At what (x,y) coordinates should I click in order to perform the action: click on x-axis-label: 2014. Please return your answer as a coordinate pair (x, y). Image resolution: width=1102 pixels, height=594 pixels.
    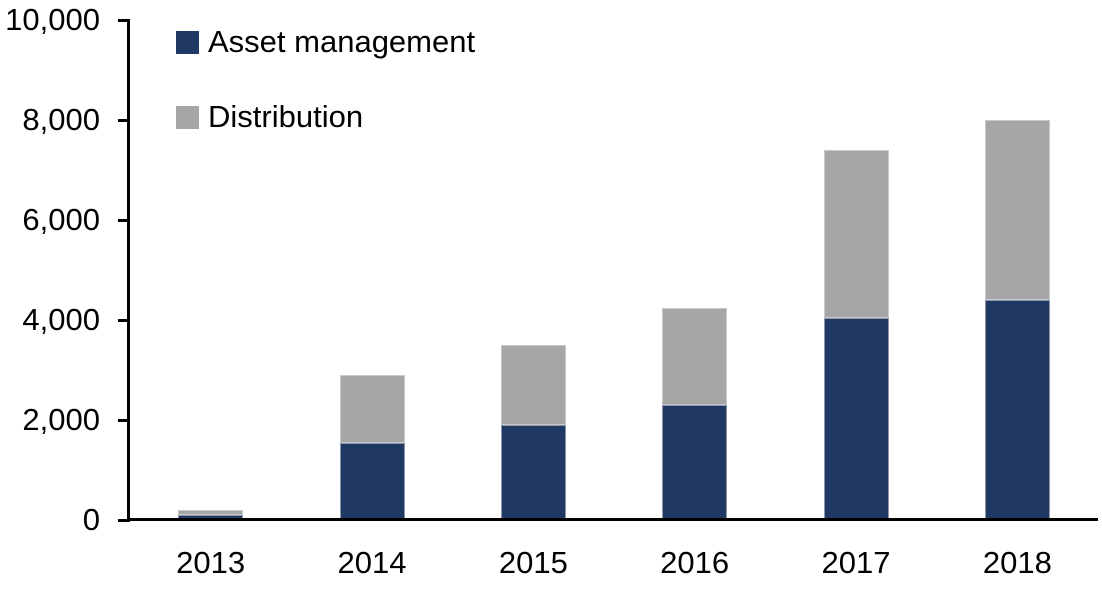
    Looking at the image, I should click on (372, 562).